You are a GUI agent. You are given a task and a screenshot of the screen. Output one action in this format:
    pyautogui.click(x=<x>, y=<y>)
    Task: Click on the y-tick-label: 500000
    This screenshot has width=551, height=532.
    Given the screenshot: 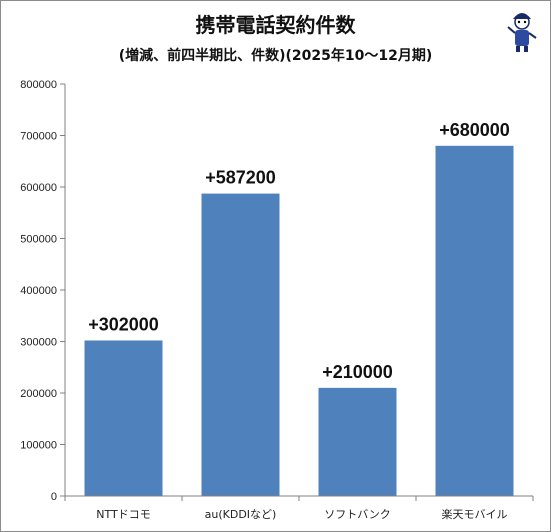 What is the action you would take?
    pyautogui.click(x=38, y=240)
    